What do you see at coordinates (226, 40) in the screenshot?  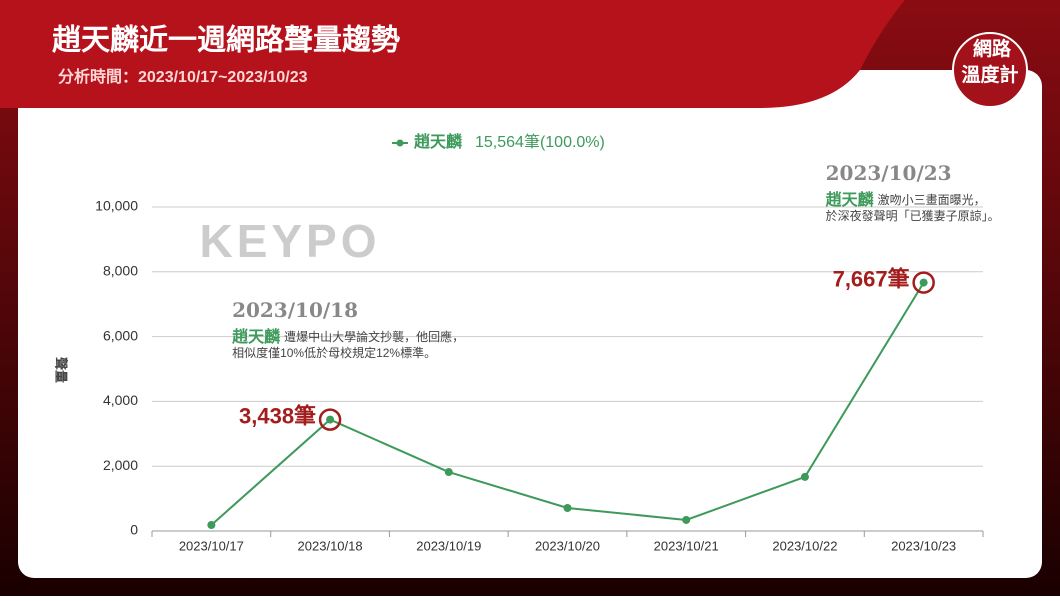 I see `title: 趙天麟近一週網路聲量趨勢` at bounding box center [226, 40].